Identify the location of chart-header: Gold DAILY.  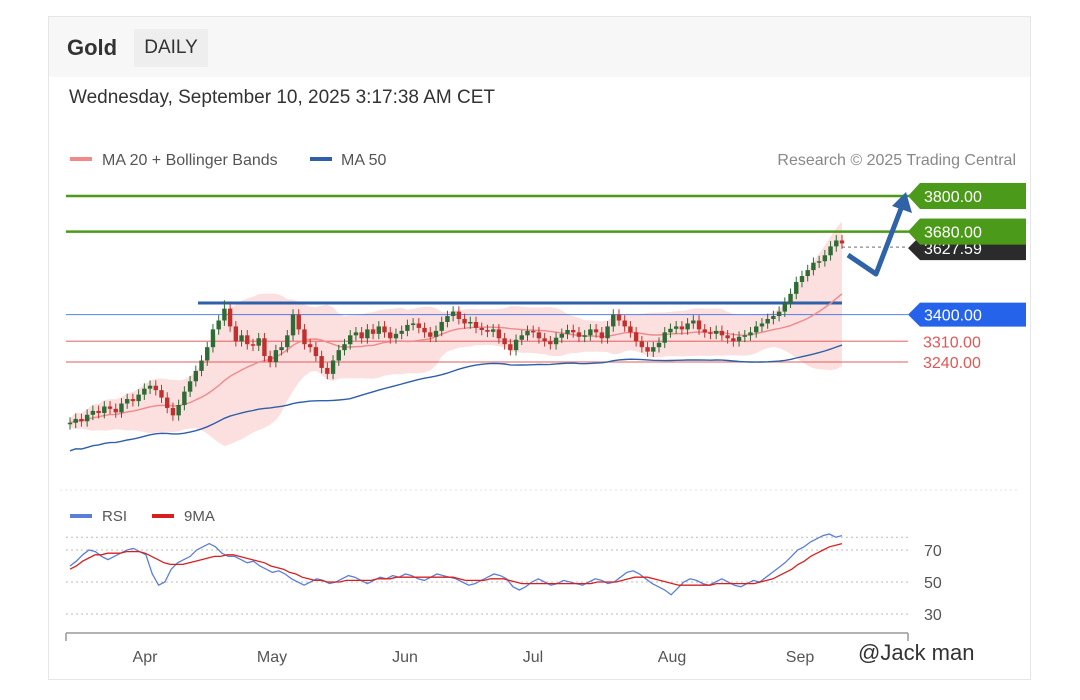
(539, 47).